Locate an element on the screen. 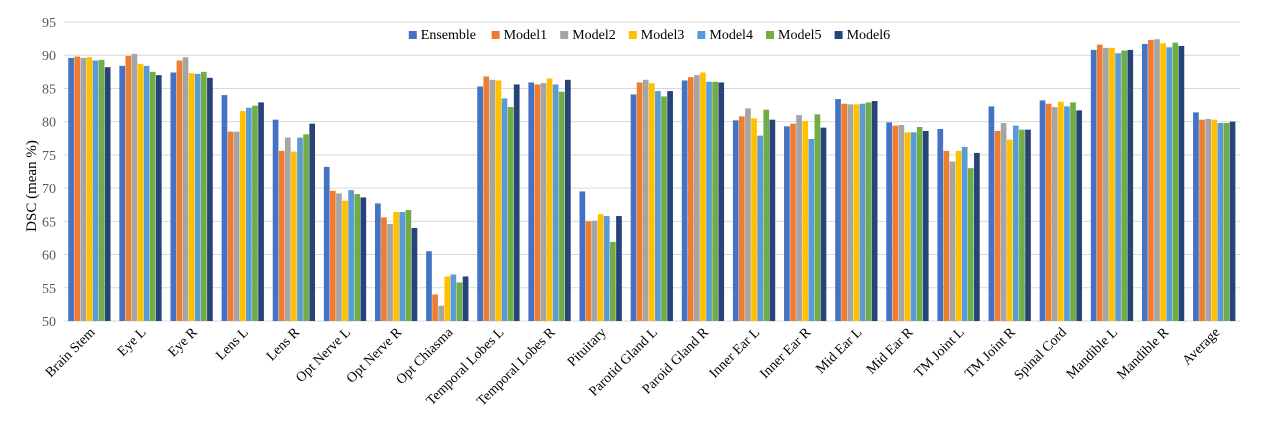  y-tick-label: 75 is located at coordinates (49, 156).